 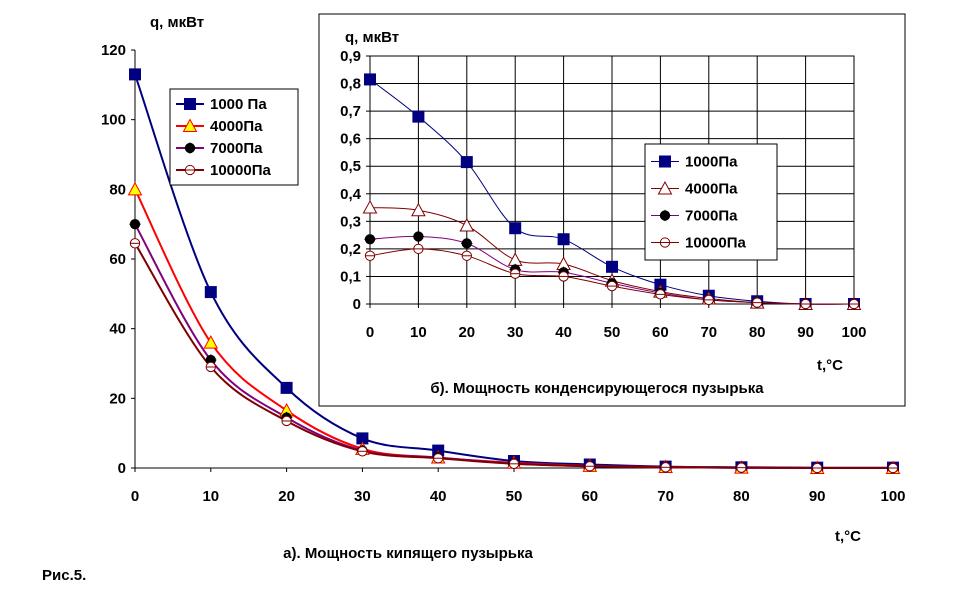 What do you see at coordinates (350, 56) in the screenshot?
I see `y-tick-label: 0,9` at bounding box center [350, 56].